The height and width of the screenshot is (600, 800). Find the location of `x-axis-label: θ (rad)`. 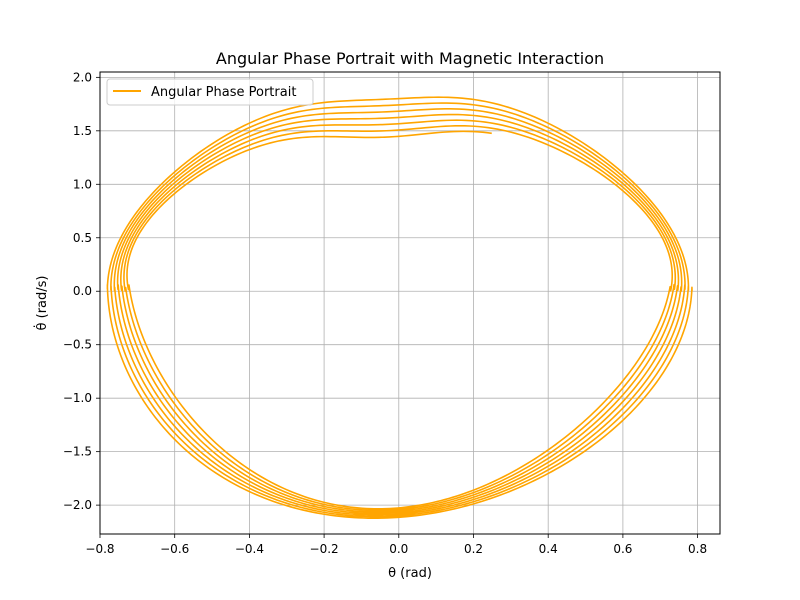

x-axis-label: θ (rad) is located at coordinates (410, 573).